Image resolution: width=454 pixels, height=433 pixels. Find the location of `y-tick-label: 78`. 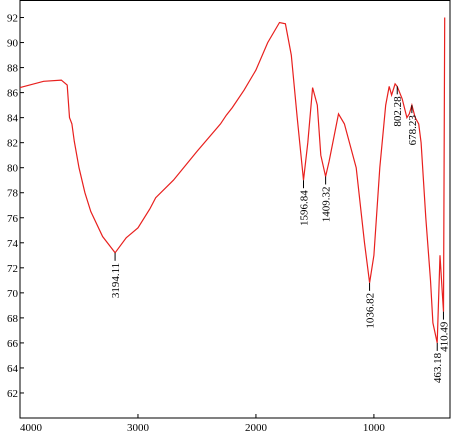

y-tick-label: 78 is located at coordinates (13, 194).